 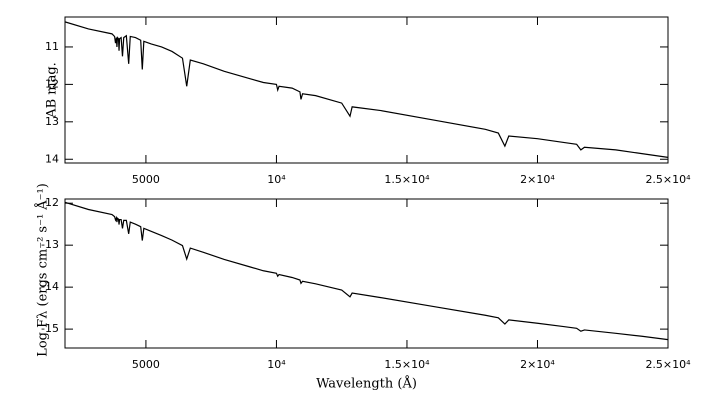 I want to click on y-tick-label: 14, so click(x=52, y=158).